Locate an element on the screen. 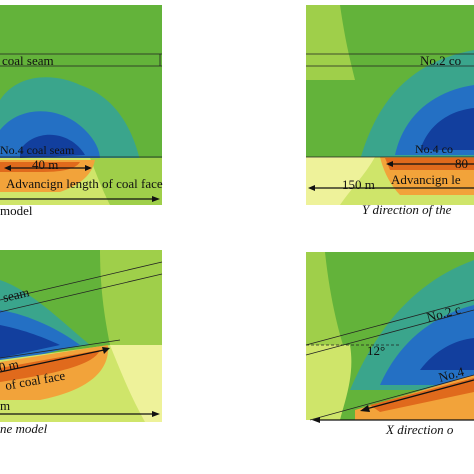  dimension-label: 0 m is located at coordinates (10, 365).